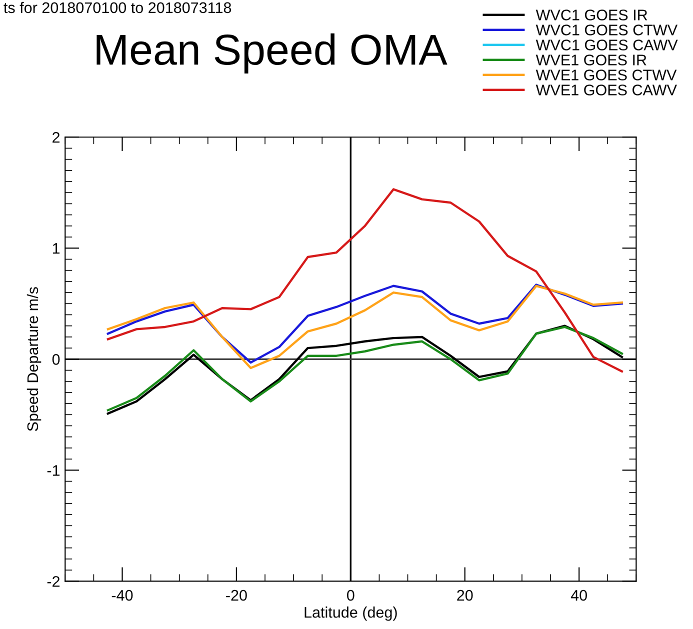  What do you see at coordinates (606, 75) in the screenshot?
I see `legend-label: WVE1 GOES CTWV` at bounding box center [606, 75].